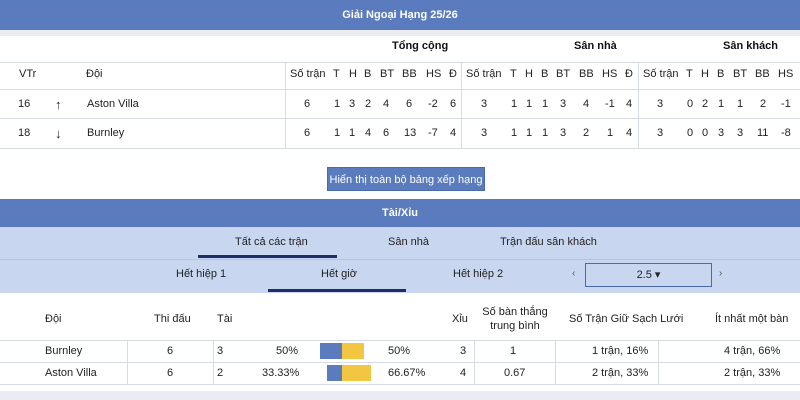 The width and height of the screenshot is (800, 400). Describe the element at coordinates (786, 74) in the screenshot. I see `col-away-gd: HS` at that location.